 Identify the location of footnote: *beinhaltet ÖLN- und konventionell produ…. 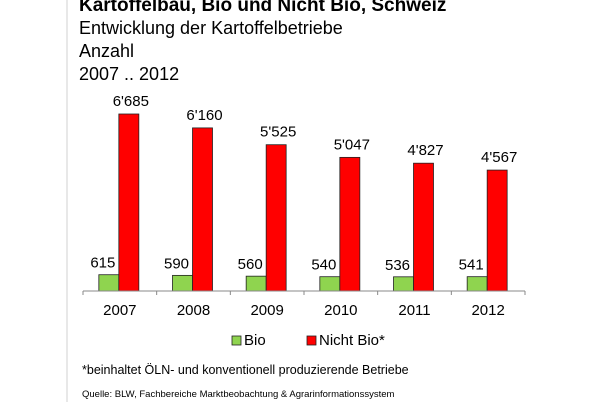
(245, 370).